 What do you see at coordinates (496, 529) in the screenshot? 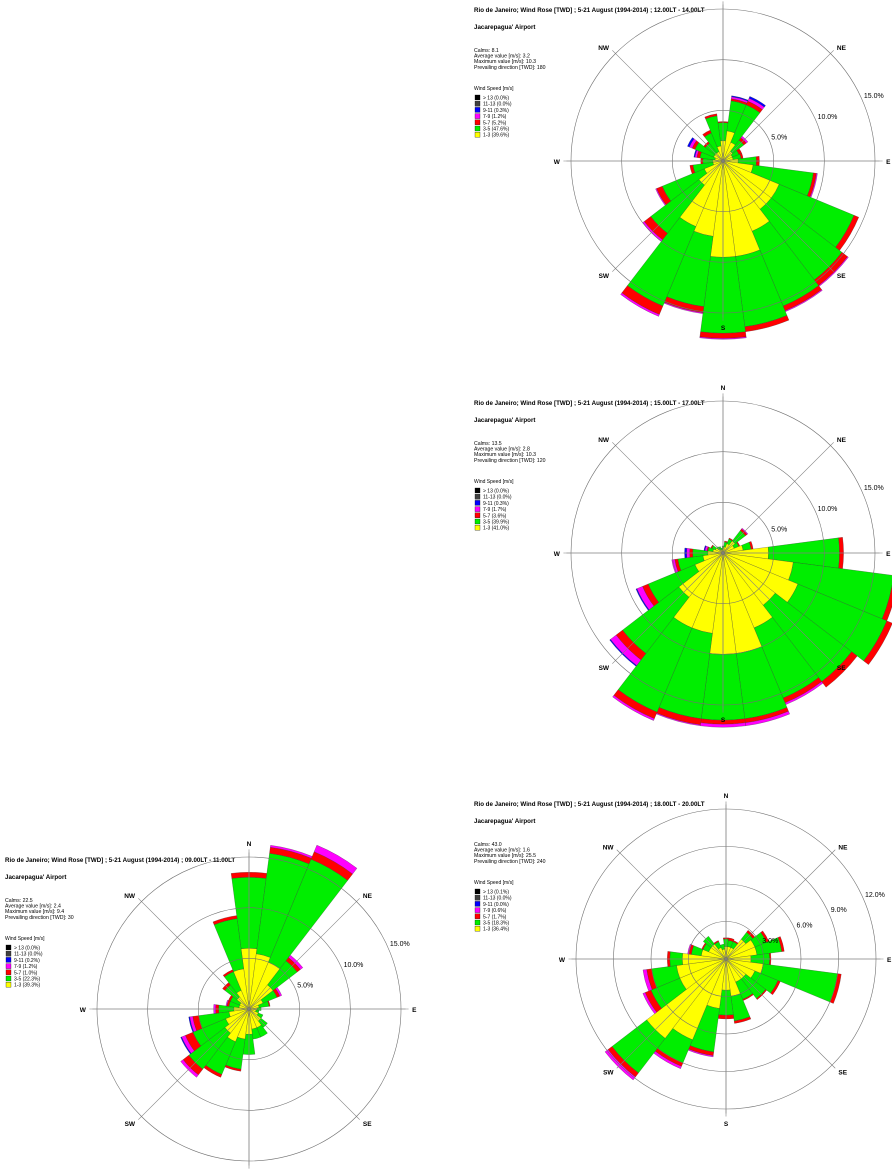
I see `legend-label: 1-3 (41.0%)` at bounding box center [496, 529].